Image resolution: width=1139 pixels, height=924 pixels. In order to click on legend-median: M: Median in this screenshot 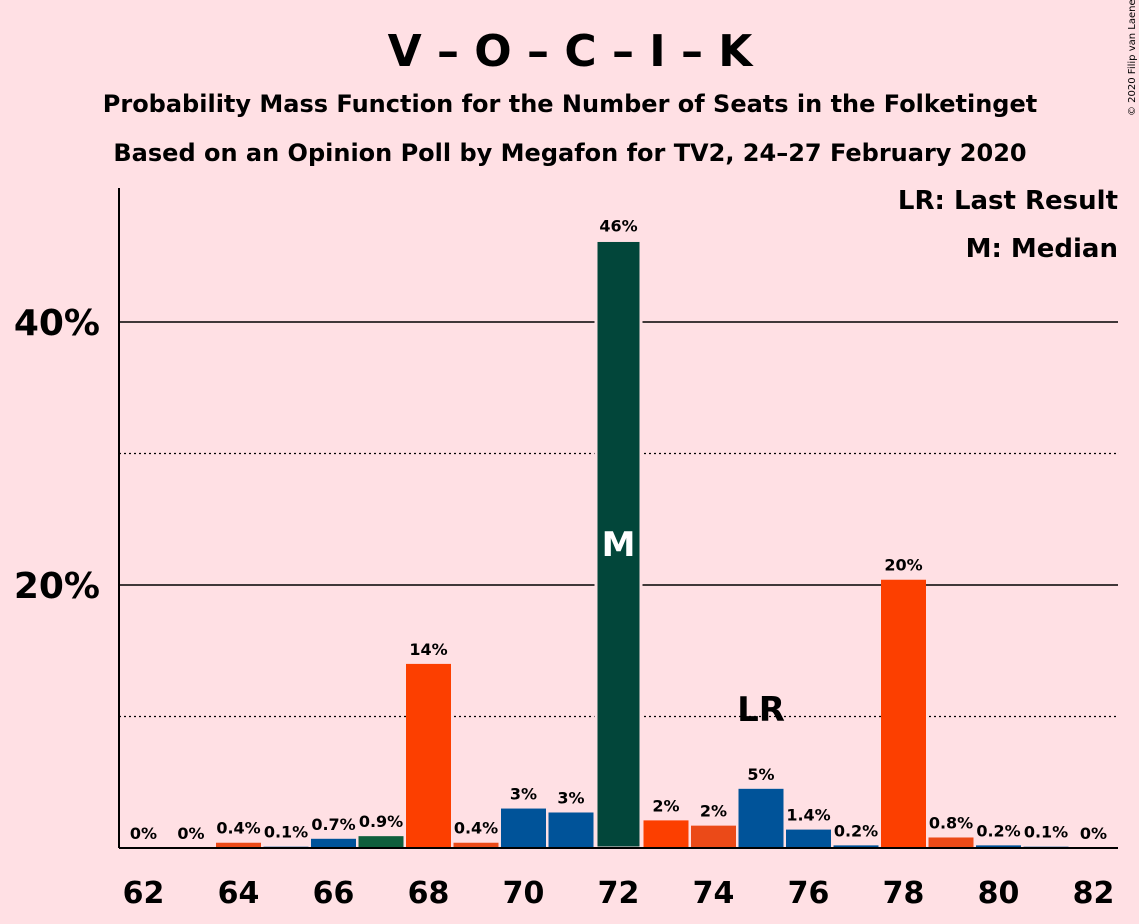, I will do `click(1042, 249)`.